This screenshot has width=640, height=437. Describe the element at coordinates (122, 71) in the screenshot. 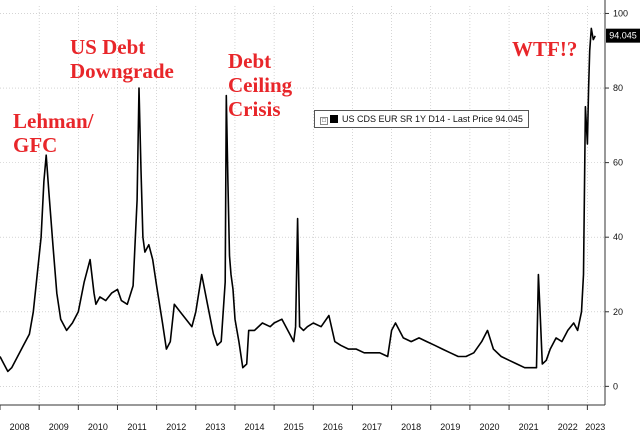

I see `annotation-line: Downgrade` at that location.